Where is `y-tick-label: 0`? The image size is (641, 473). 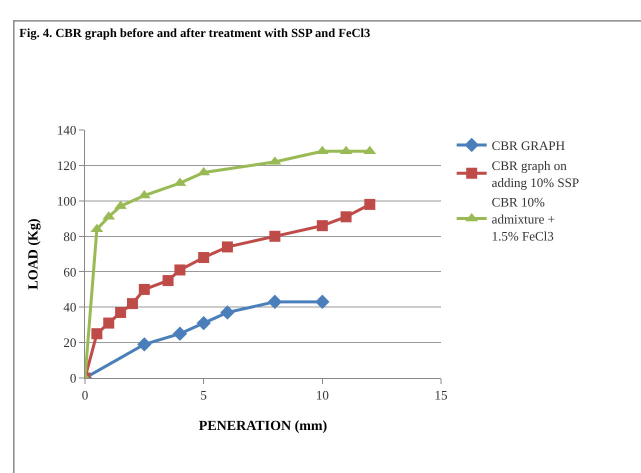
y-tick-label: 0 is located at coordinates (73, 378).